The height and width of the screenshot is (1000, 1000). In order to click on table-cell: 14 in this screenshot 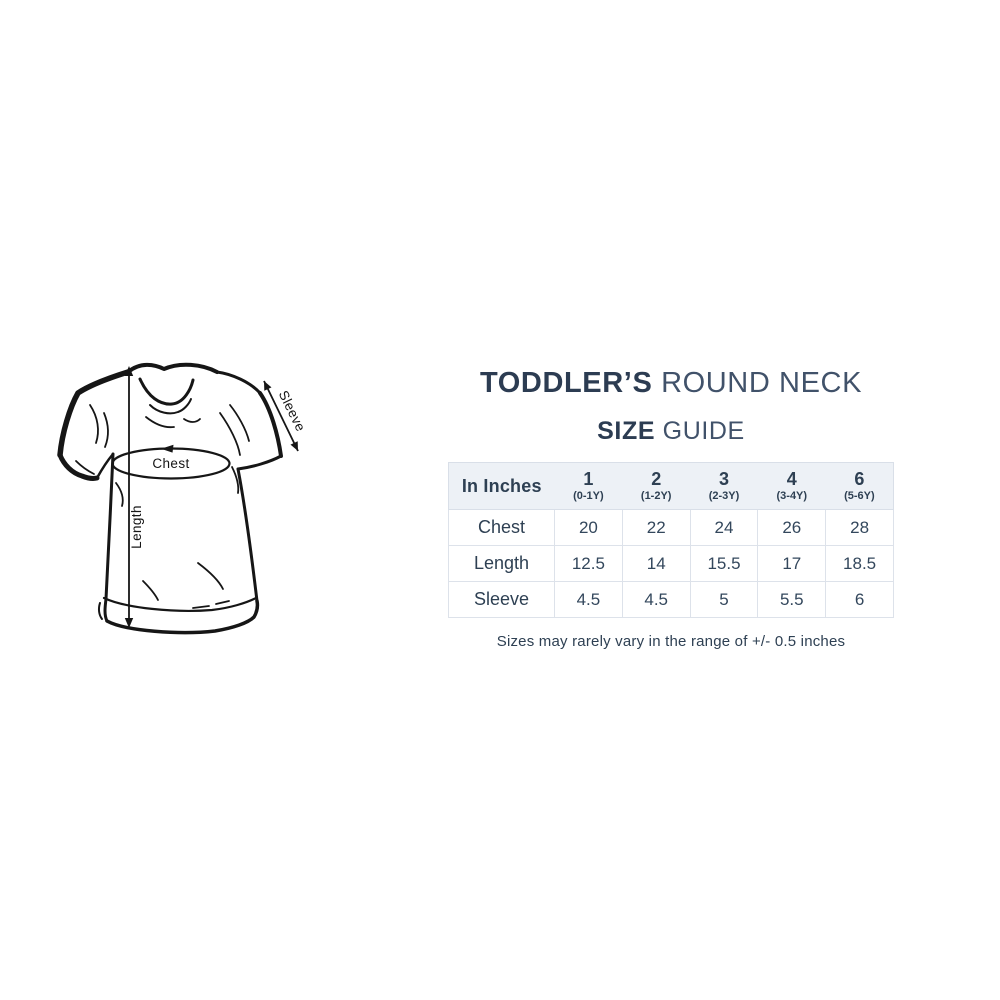, I will do `click(656, 563)`.